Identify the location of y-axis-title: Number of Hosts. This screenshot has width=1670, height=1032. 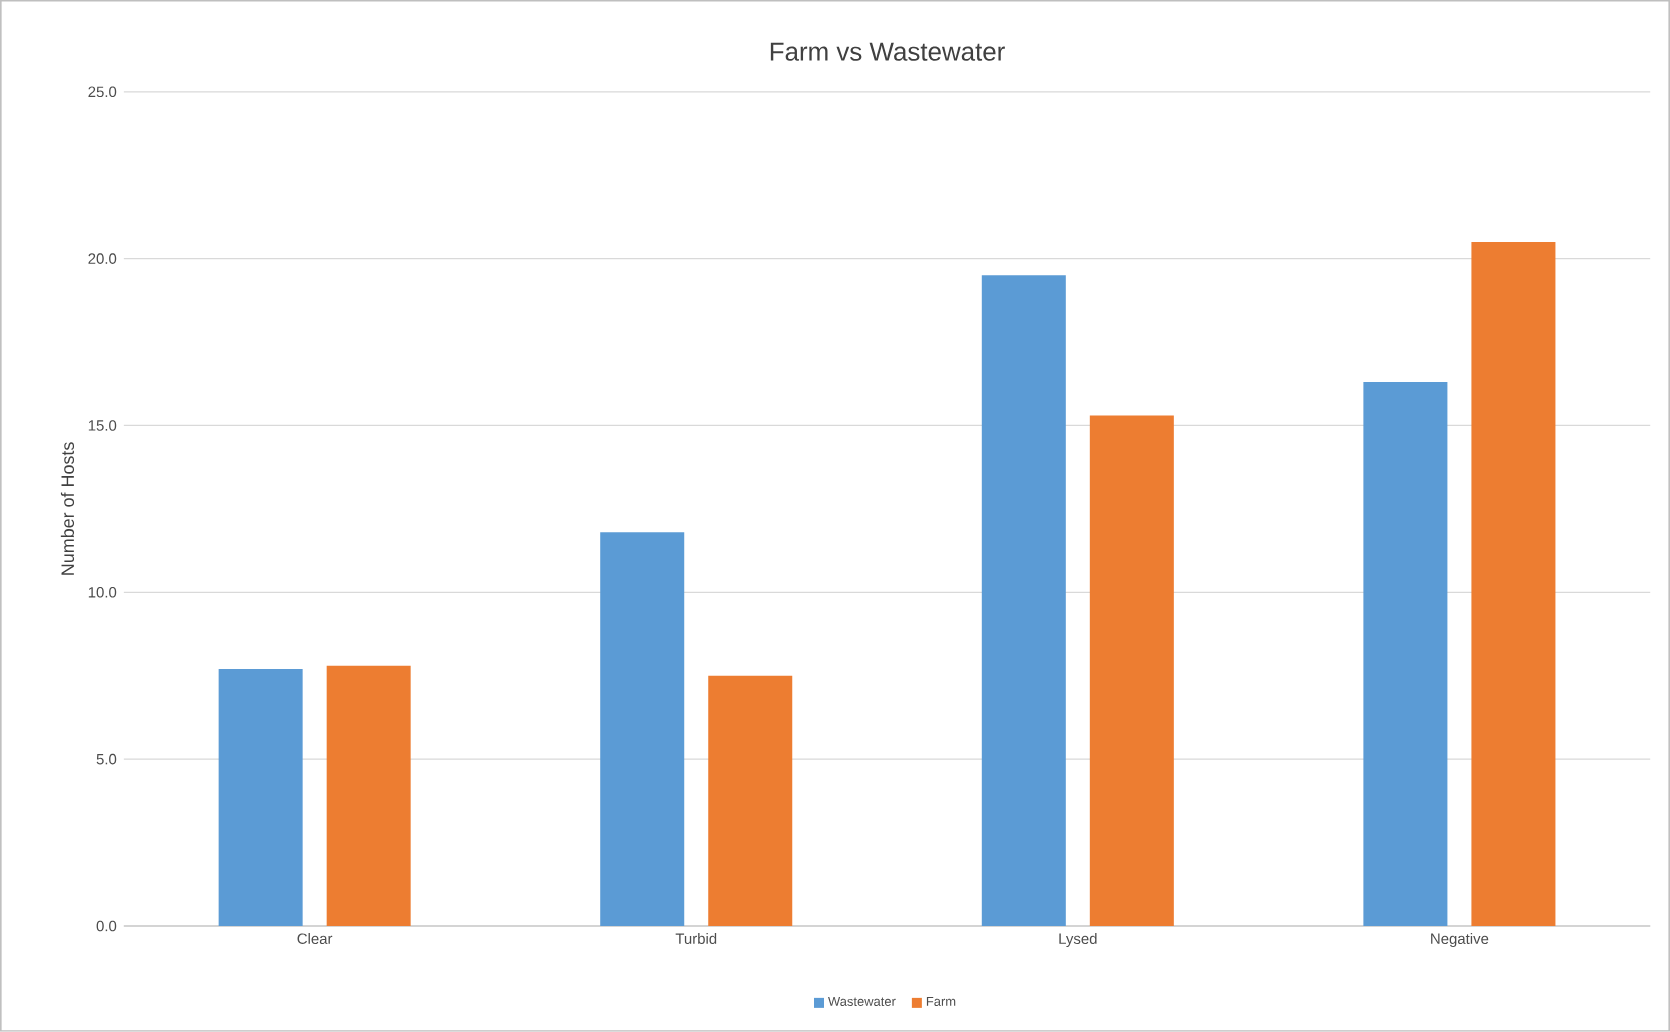
(67, 508).